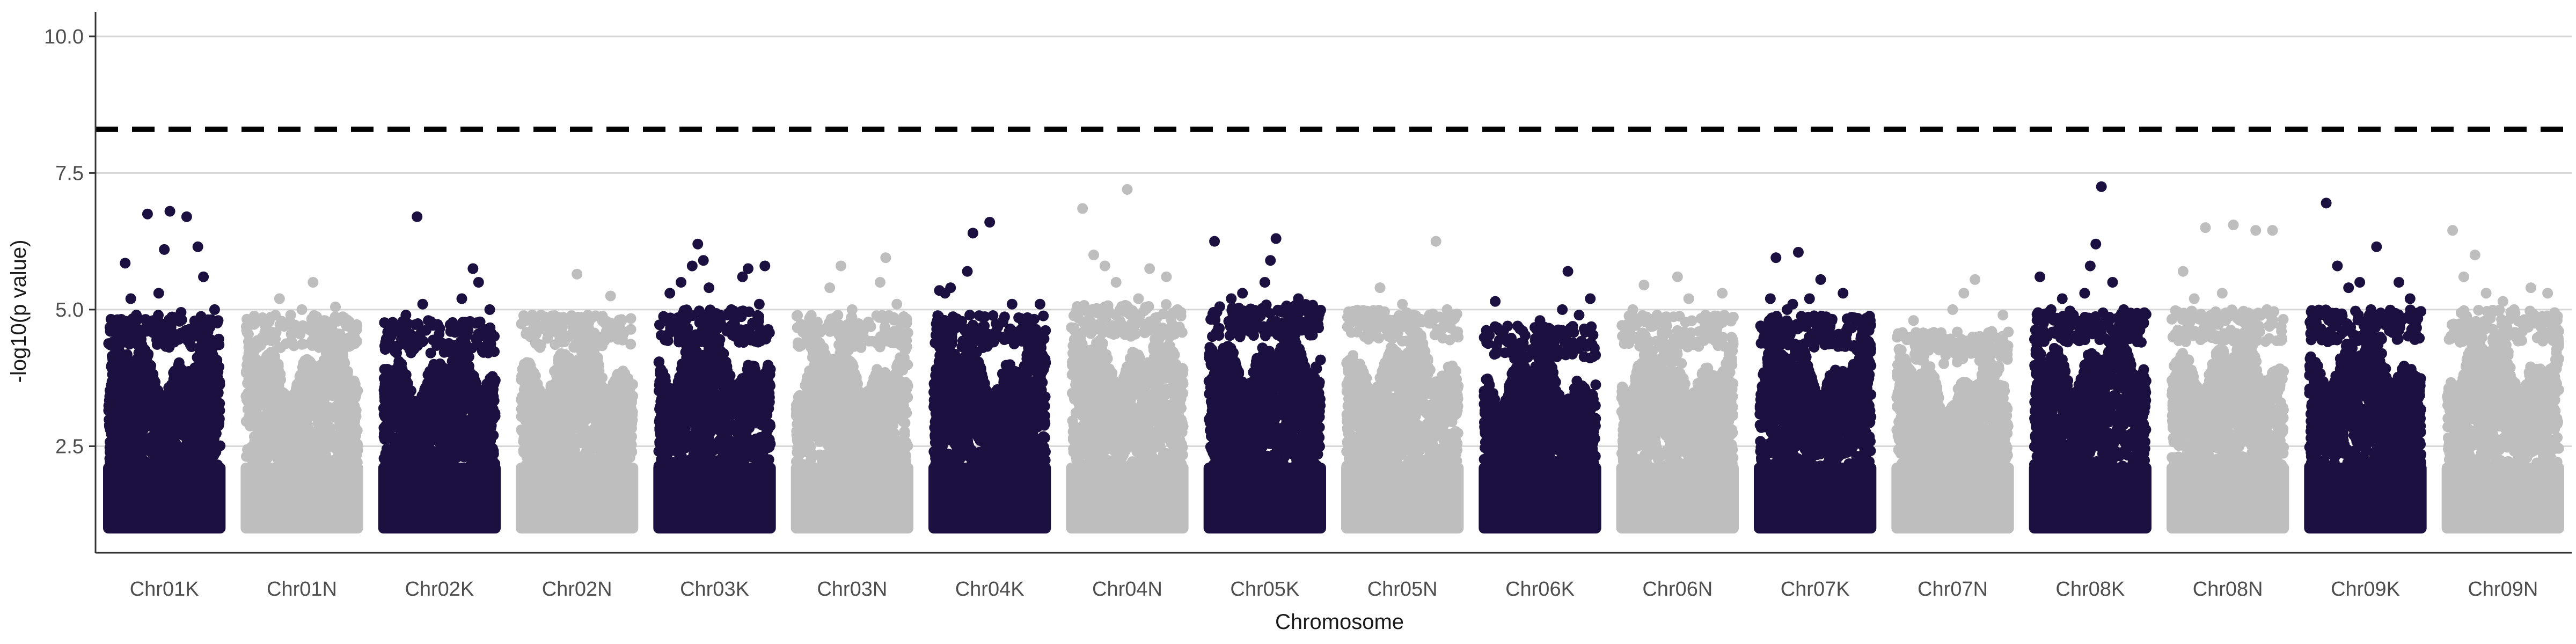 Image resolution: width=2576 pixels, height=644 pixels. What do you see at coordinates (577, 401) in the screenshot?
I see `chromosome-Chr02N-points` at bounding box center [577, 401].